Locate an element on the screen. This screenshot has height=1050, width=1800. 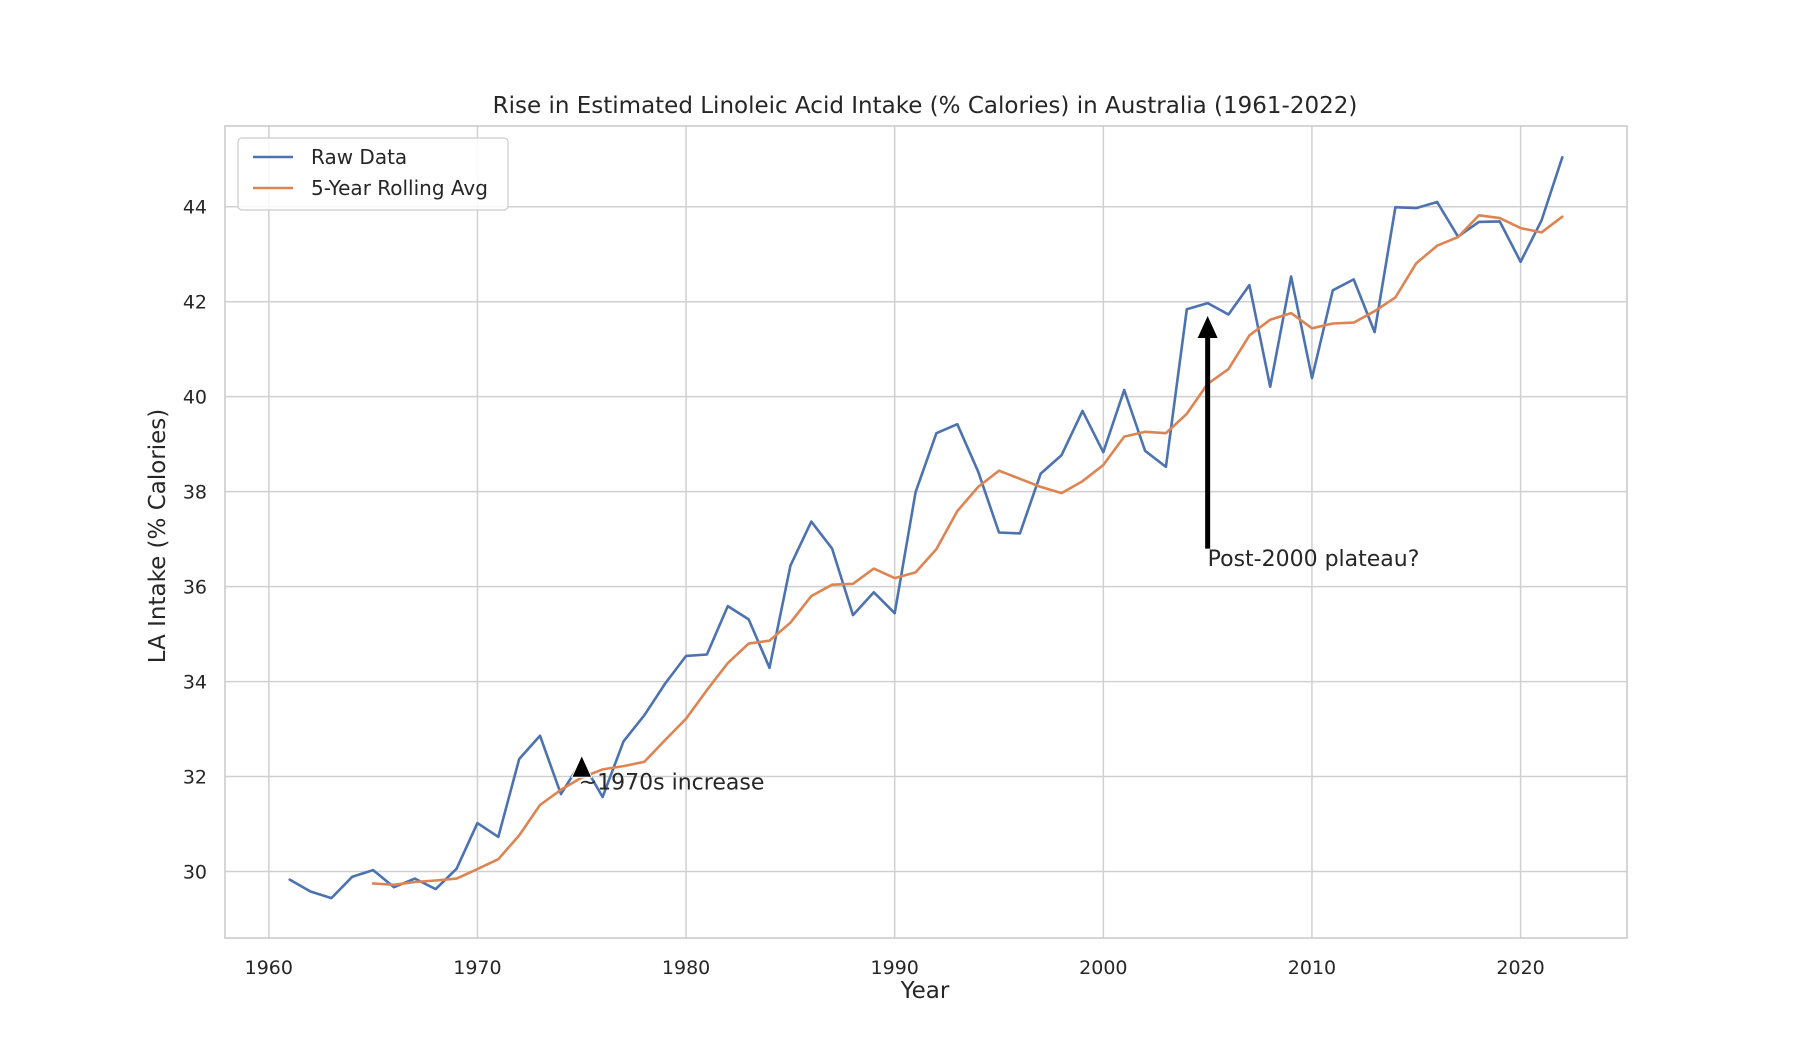
x-axis-label: Year is located at coordinates (925, 991).